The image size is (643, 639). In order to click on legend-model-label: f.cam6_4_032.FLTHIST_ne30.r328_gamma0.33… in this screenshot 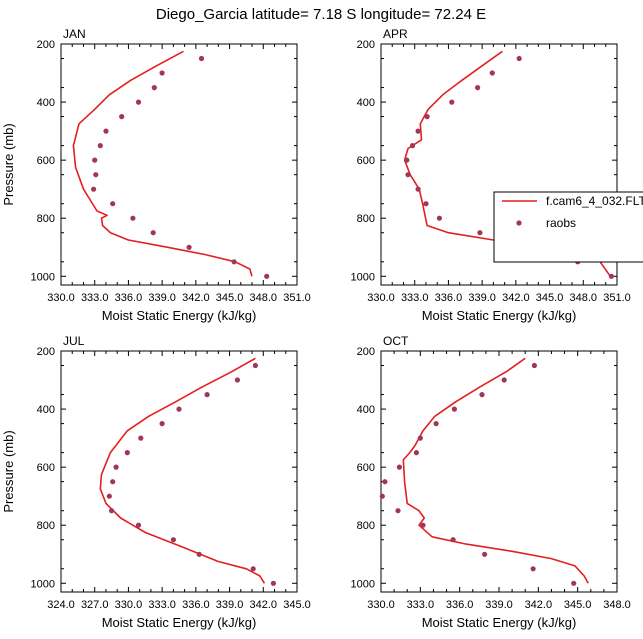, I will do `click(594, 201)`.